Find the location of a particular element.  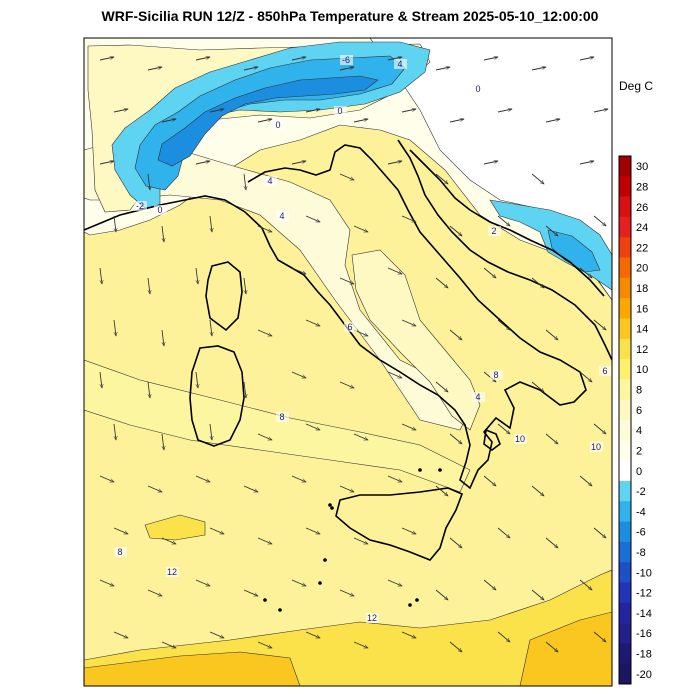

colorbar-tick-label: -14 is located at coordinates (644, 614).